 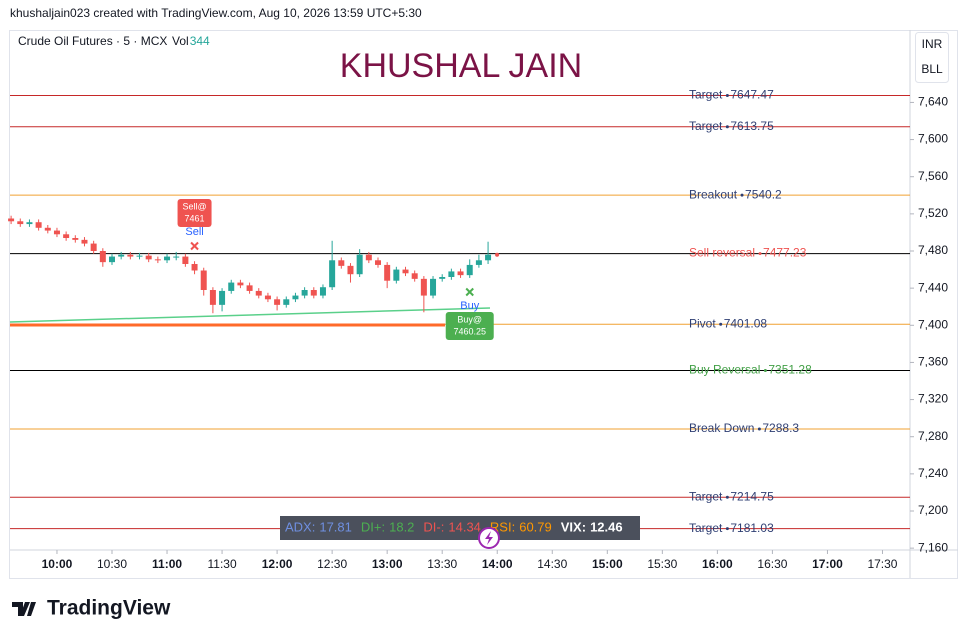 I want to click on indicator-value: 12.46, so click(x=606, y=526).